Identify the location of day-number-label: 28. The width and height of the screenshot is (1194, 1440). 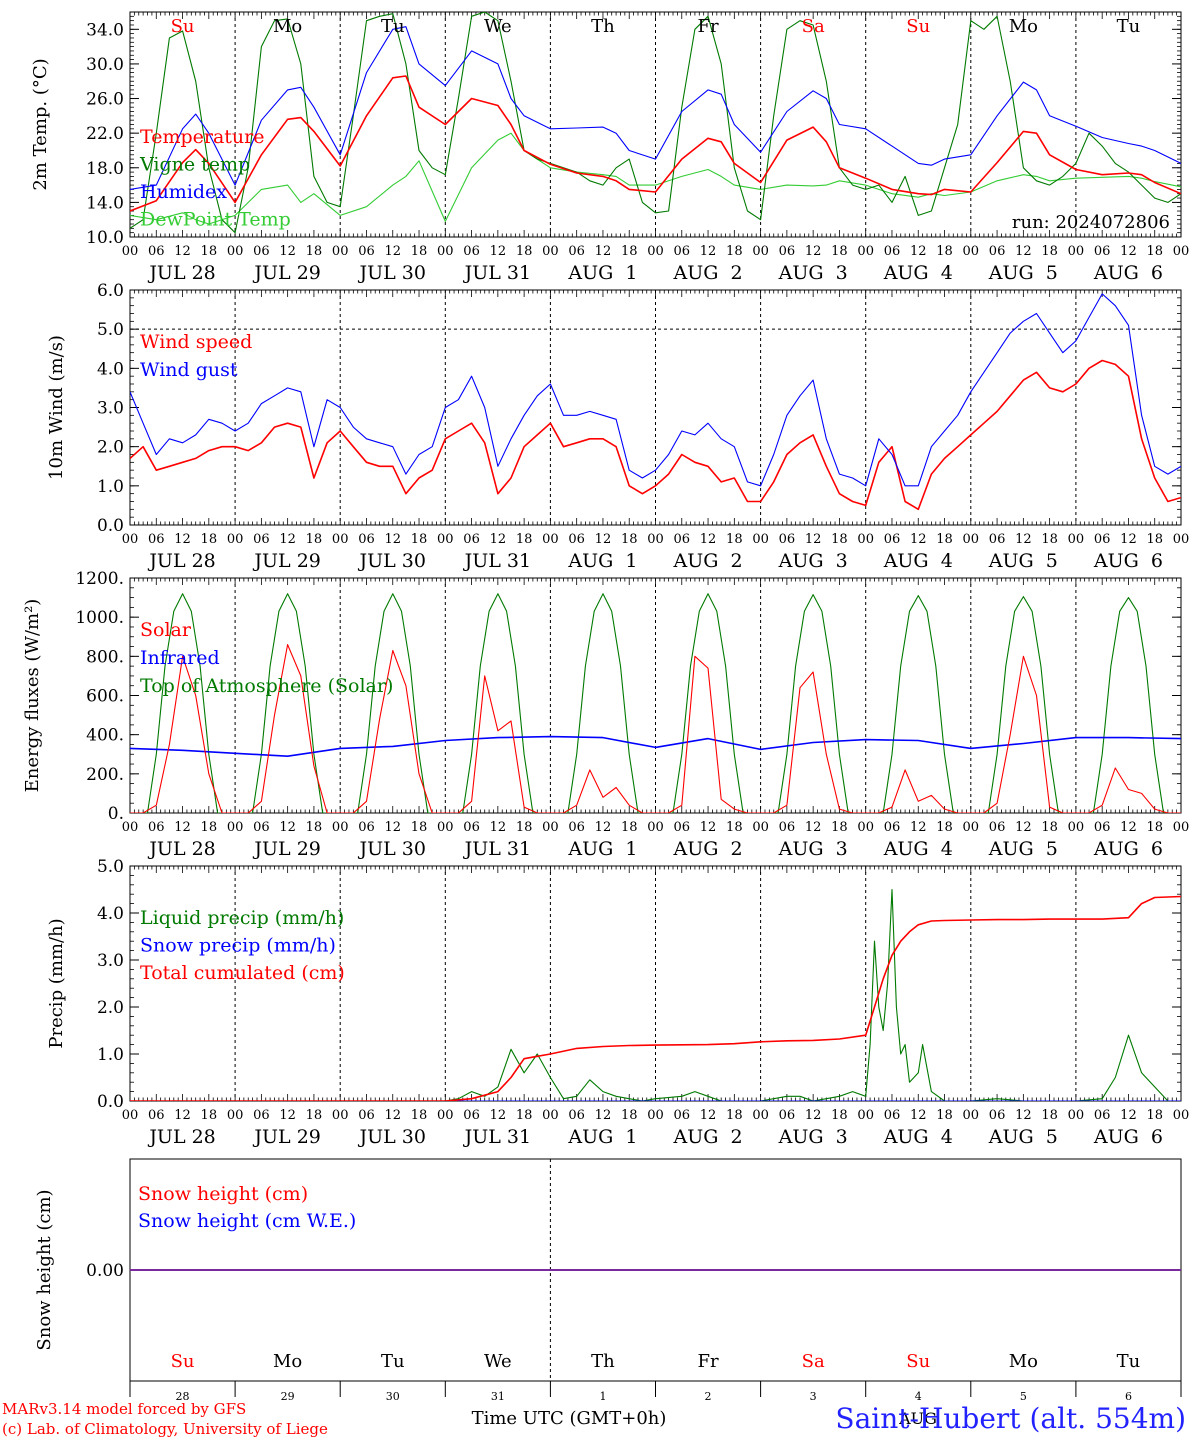
(183, 1396).